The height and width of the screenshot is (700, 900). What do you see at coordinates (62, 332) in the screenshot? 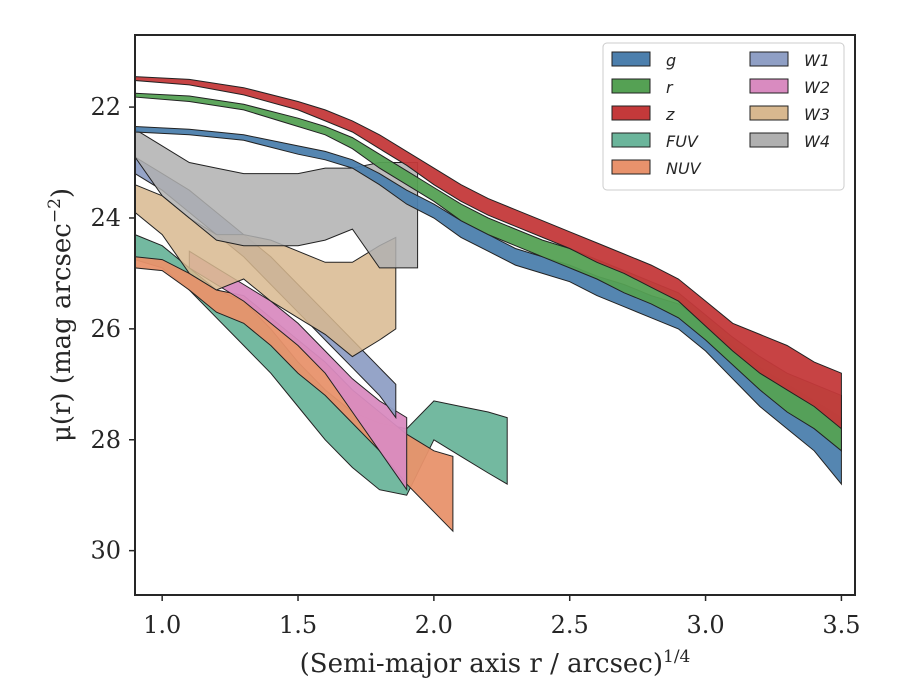
I see `y-axis-title-main: μ(r) (mag arcsec` at bounding box center [62, 332].